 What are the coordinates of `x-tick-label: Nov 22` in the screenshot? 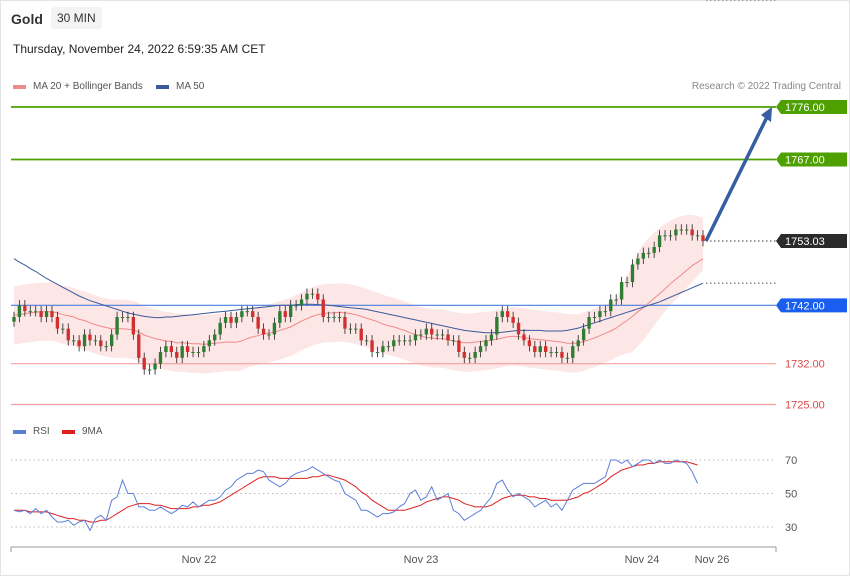 It's located at (199, 560).